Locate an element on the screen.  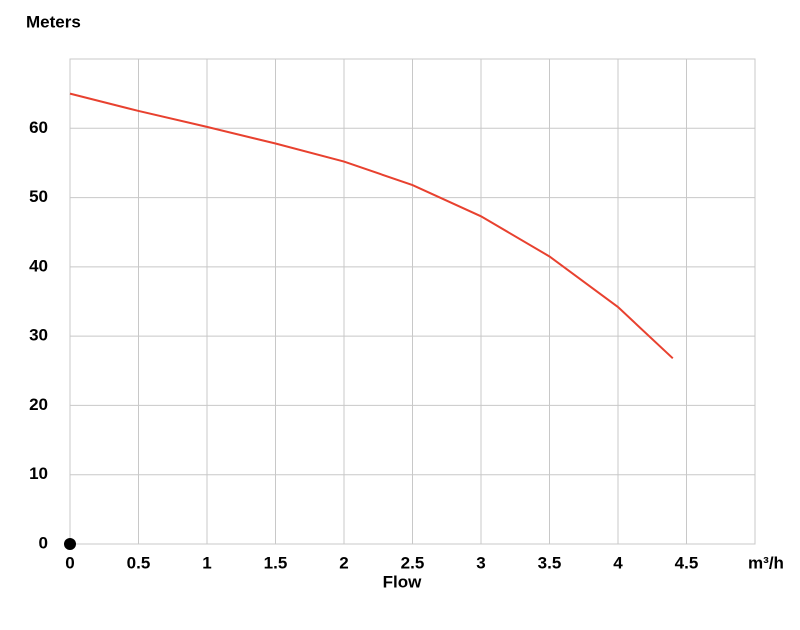
y-tick-label: 60 is located at coordinates (38, 127).